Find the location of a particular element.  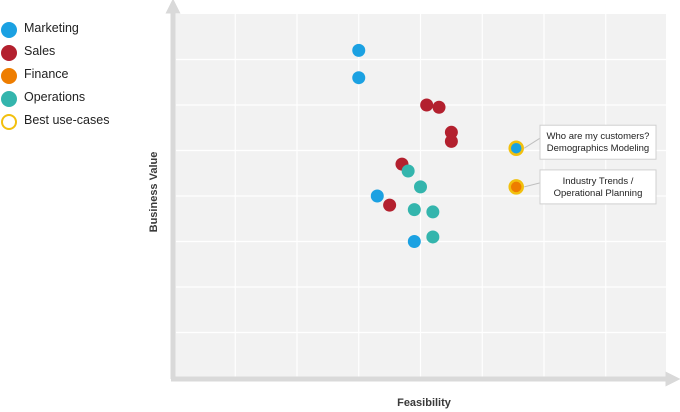

callout-text: Who are my customers? is located at coordinates (598, 136).